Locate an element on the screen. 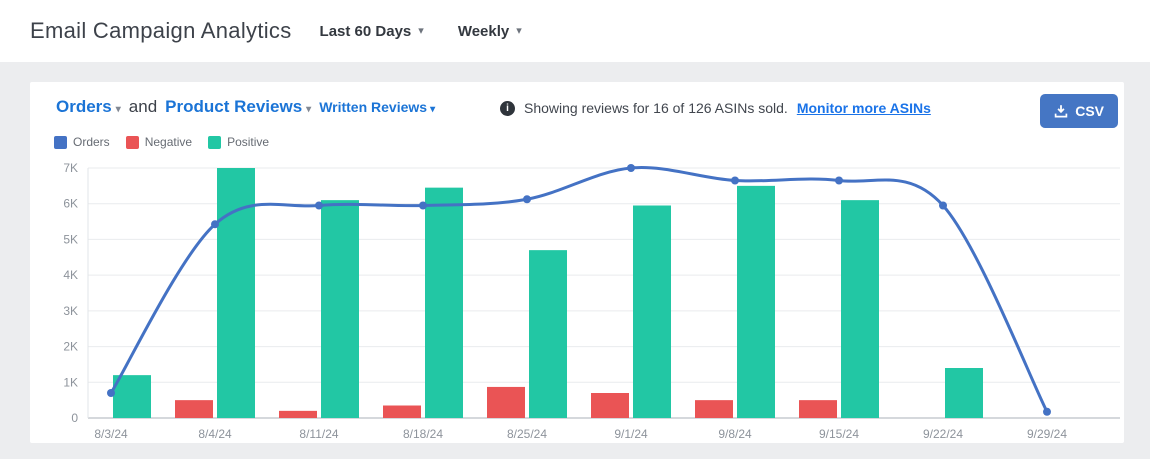 Image resolution: width=1150 pixels, height=459 pixels. svg-text: 8/11/24 is located at coordinates (318, 434).